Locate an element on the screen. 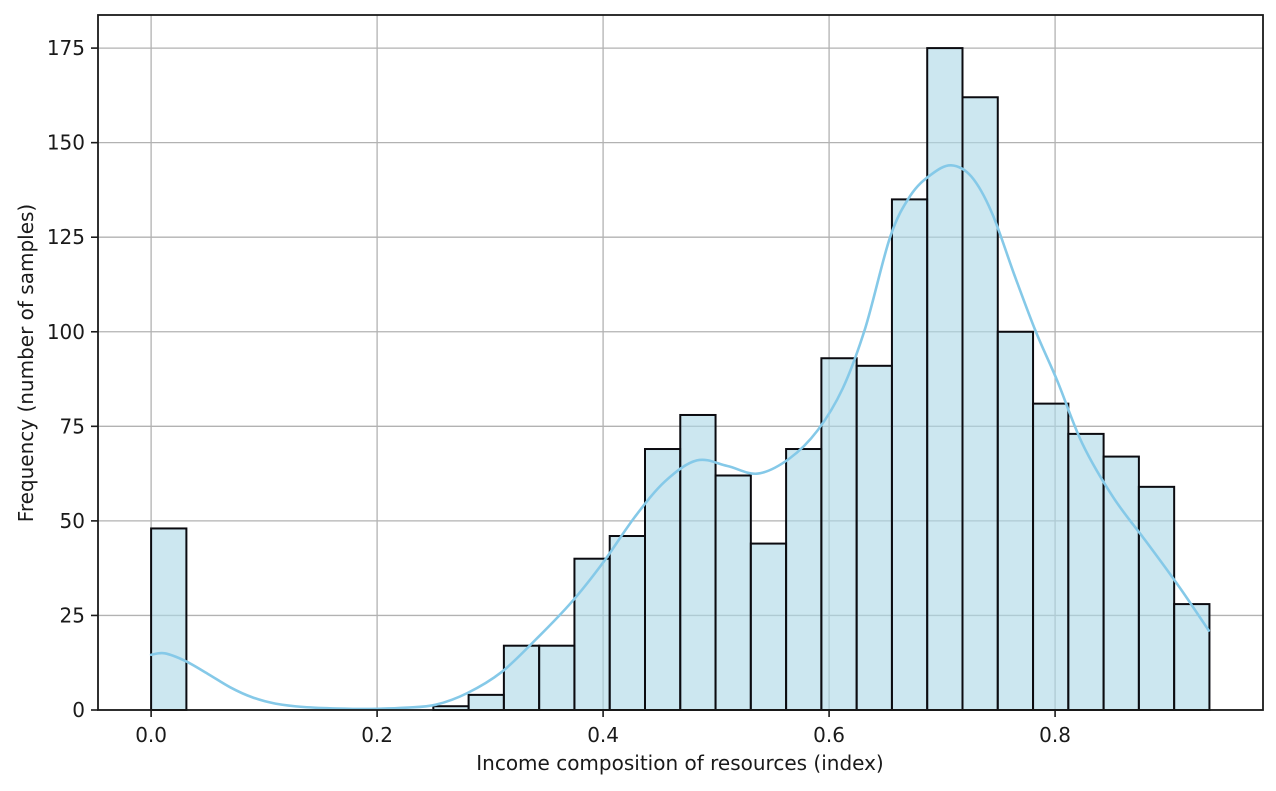 This screenshot has width=1276, height=791. x-tick-label: 0.8 is located at coordinates (1055, 735).